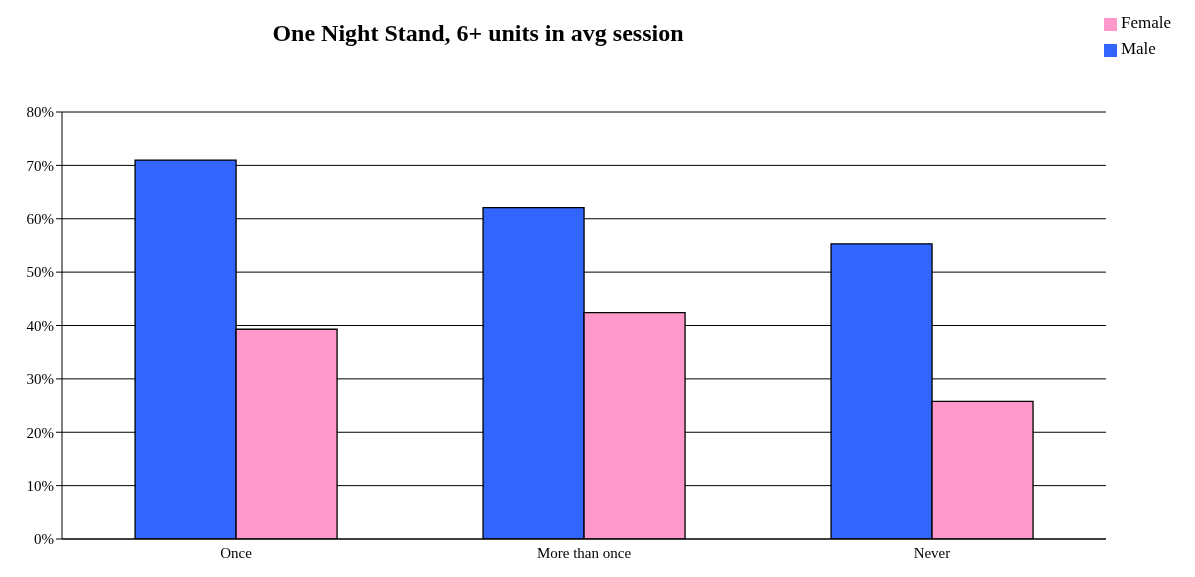 The height and width of the screenshot is (577, 1195). What do you see at coordinates (236, 552) in the screenshot?
I see `x-tick-label: Once` at bounding box center [236, 552].